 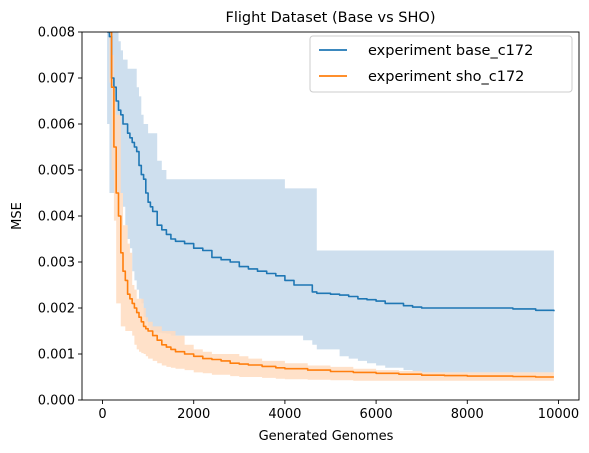 I want to click on y-tick-label: 0.001, so click(x=56, y=355).